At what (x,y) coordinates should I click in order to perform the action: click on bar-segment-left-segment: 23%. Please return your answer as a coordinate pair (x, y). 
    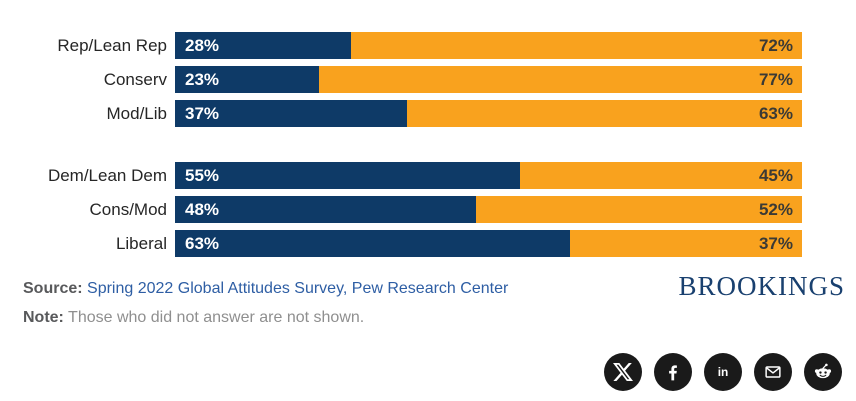
    Looking at the image, I should click on (247, 79).